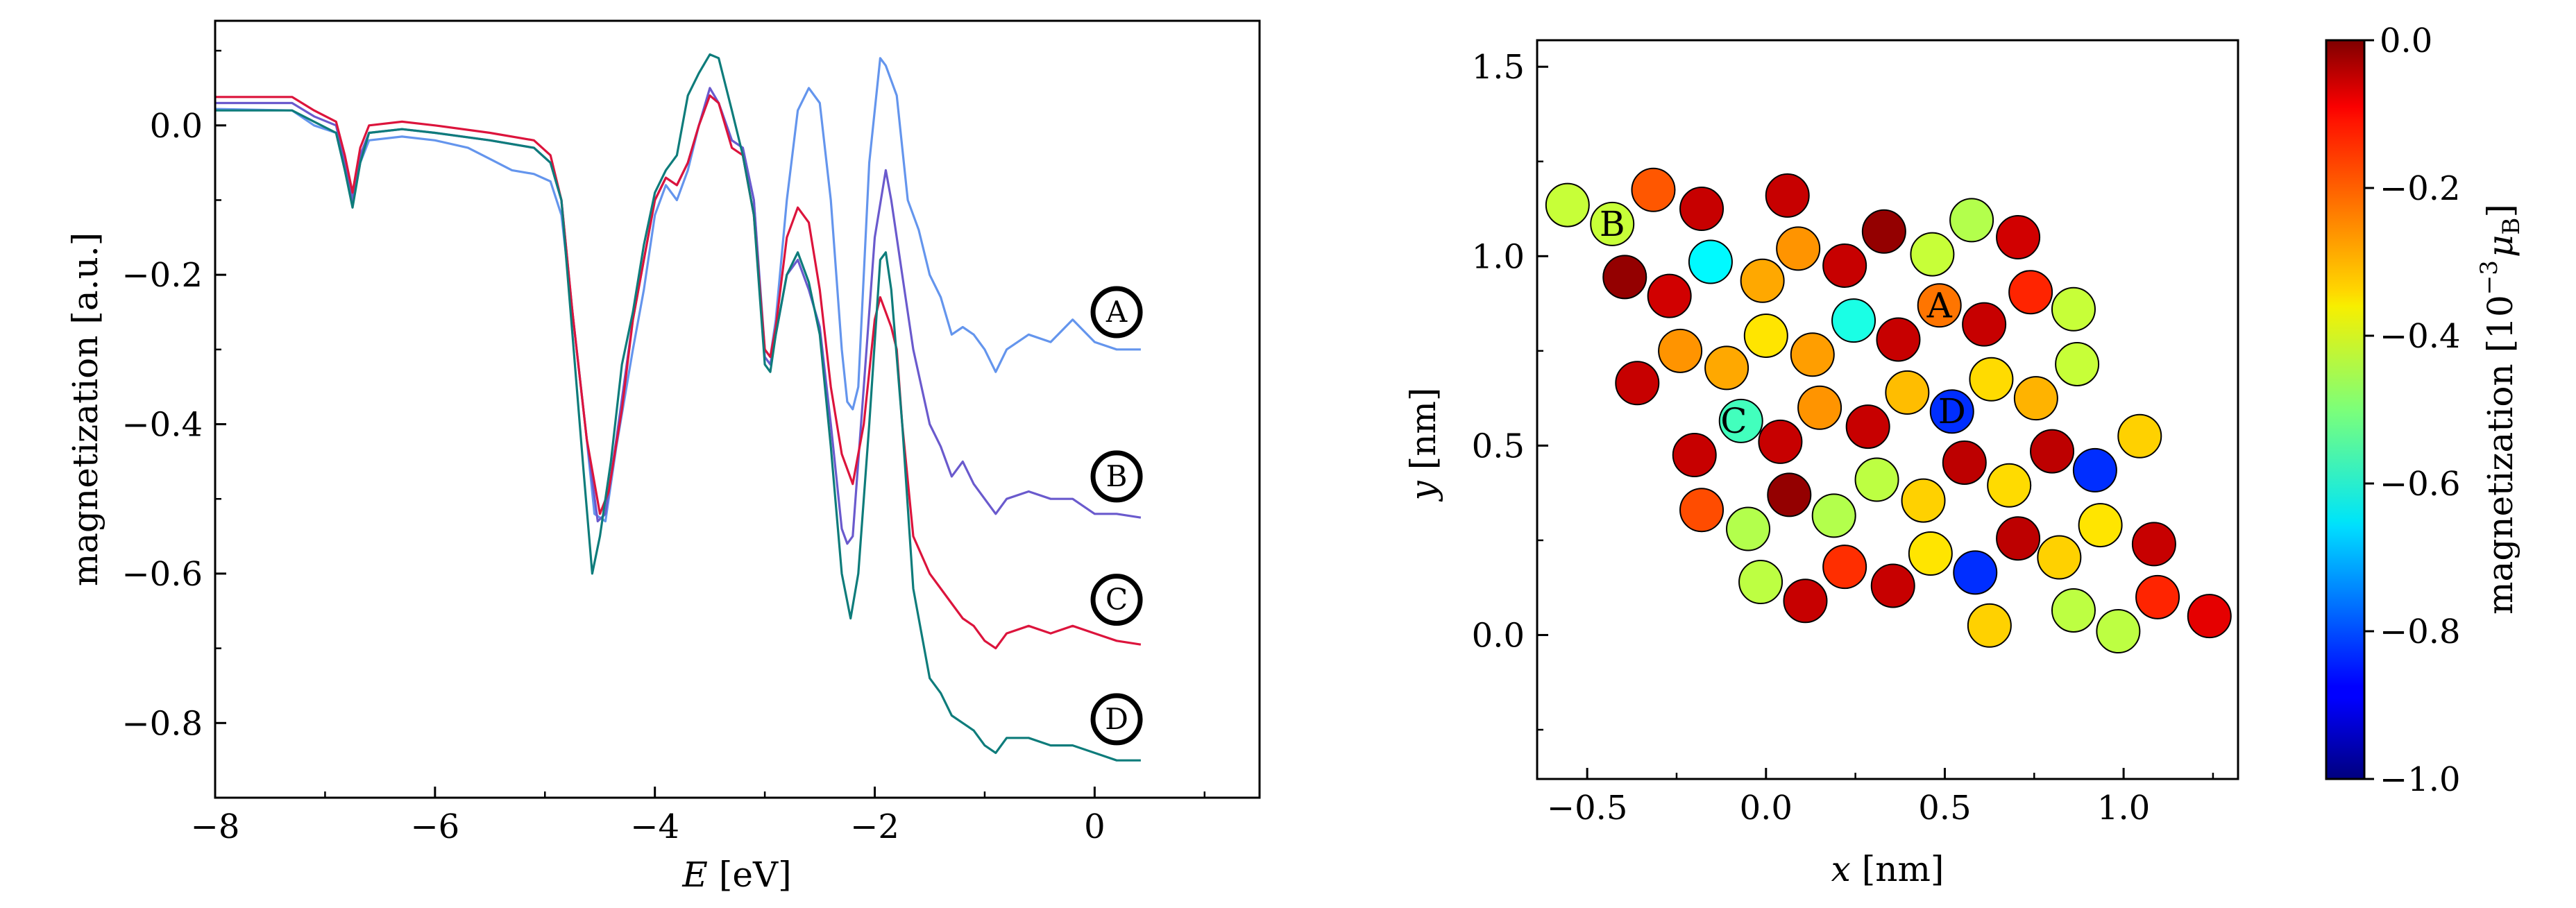  What do you see at coordinates (756, 875) in the screenshot?
I see `left-x-axis-unit: [eV]` at bounding box center [756, 875].